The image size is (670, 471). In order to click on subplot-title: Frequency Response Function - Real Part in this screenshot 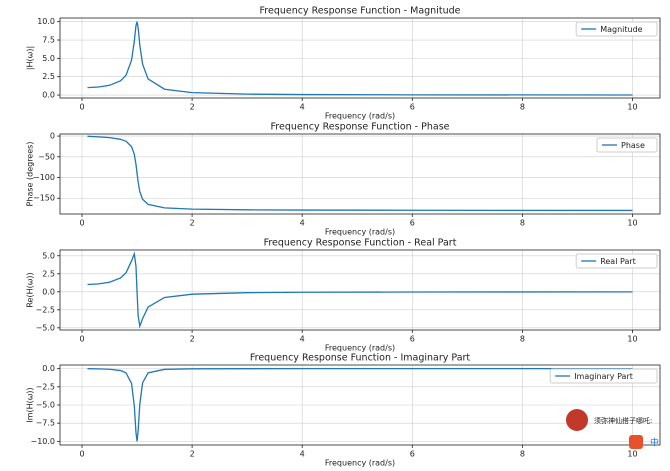, I will do `click(360, 243)`.